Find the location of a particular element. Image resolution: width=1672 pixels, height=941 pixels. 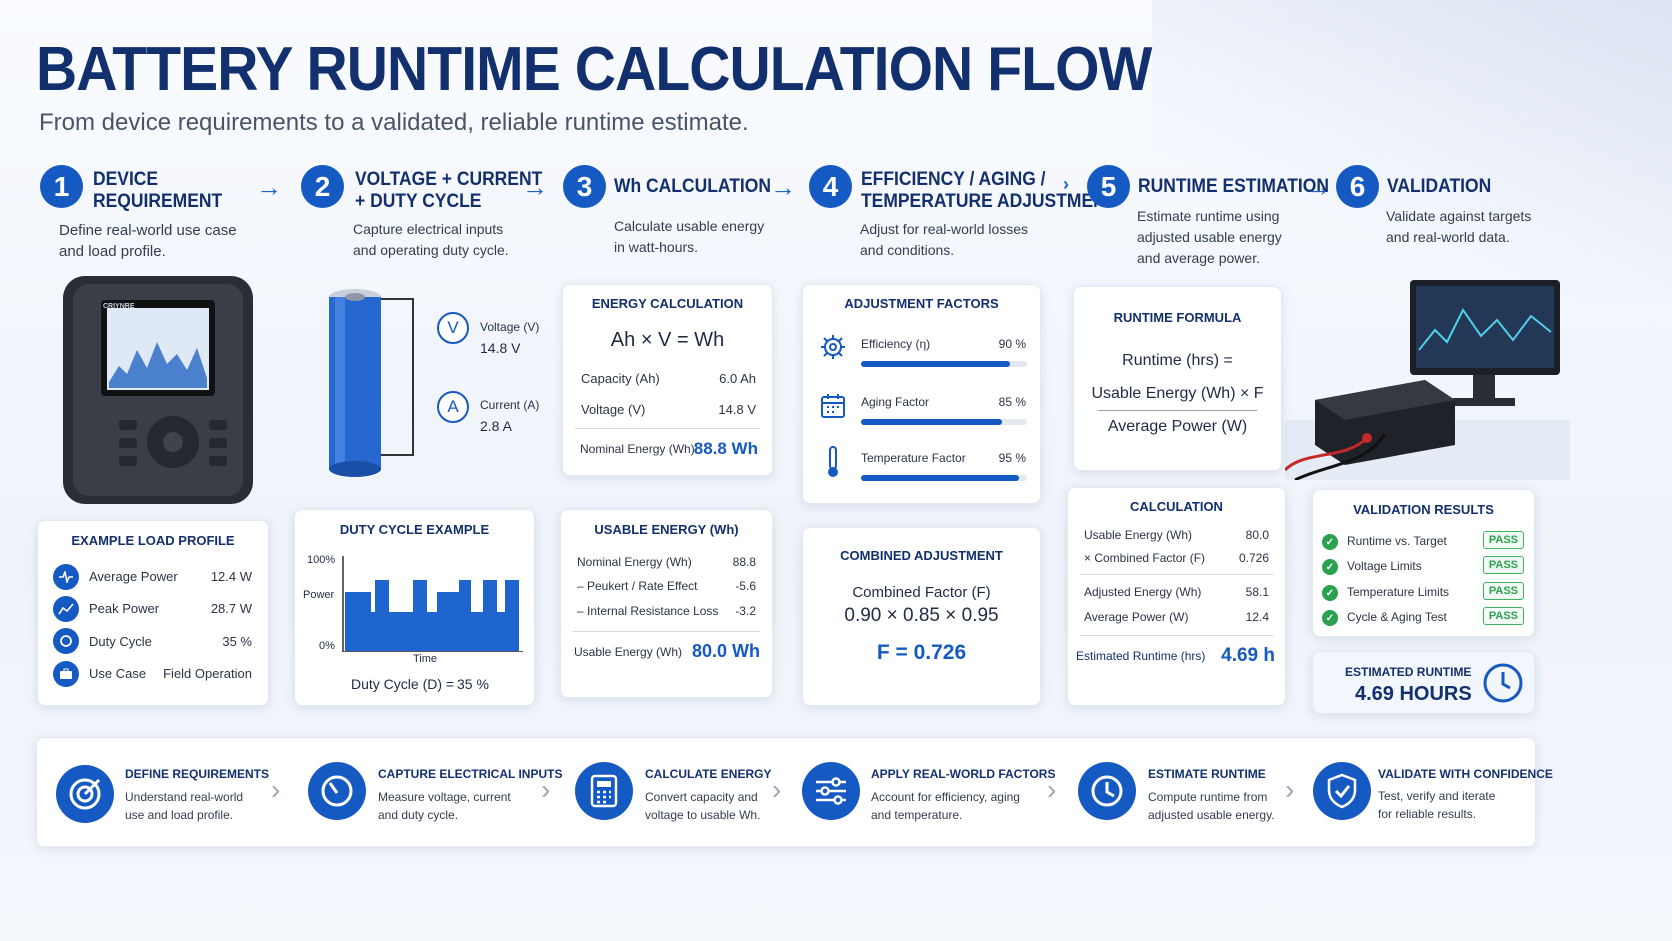

load-profile-title: EXAMPLE LOAD PROFILE is located at coordinates (153, 540).